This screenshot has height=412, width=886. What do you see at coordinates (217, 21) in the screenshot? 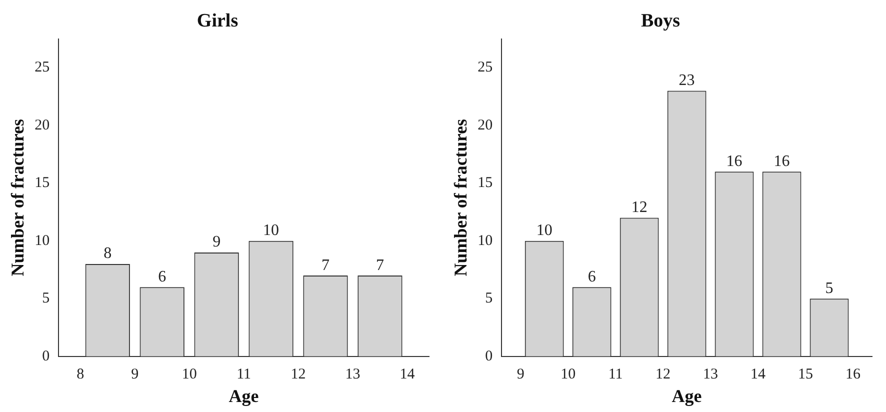
I see `chart-title: Girls` at bounding box center [217, 21].